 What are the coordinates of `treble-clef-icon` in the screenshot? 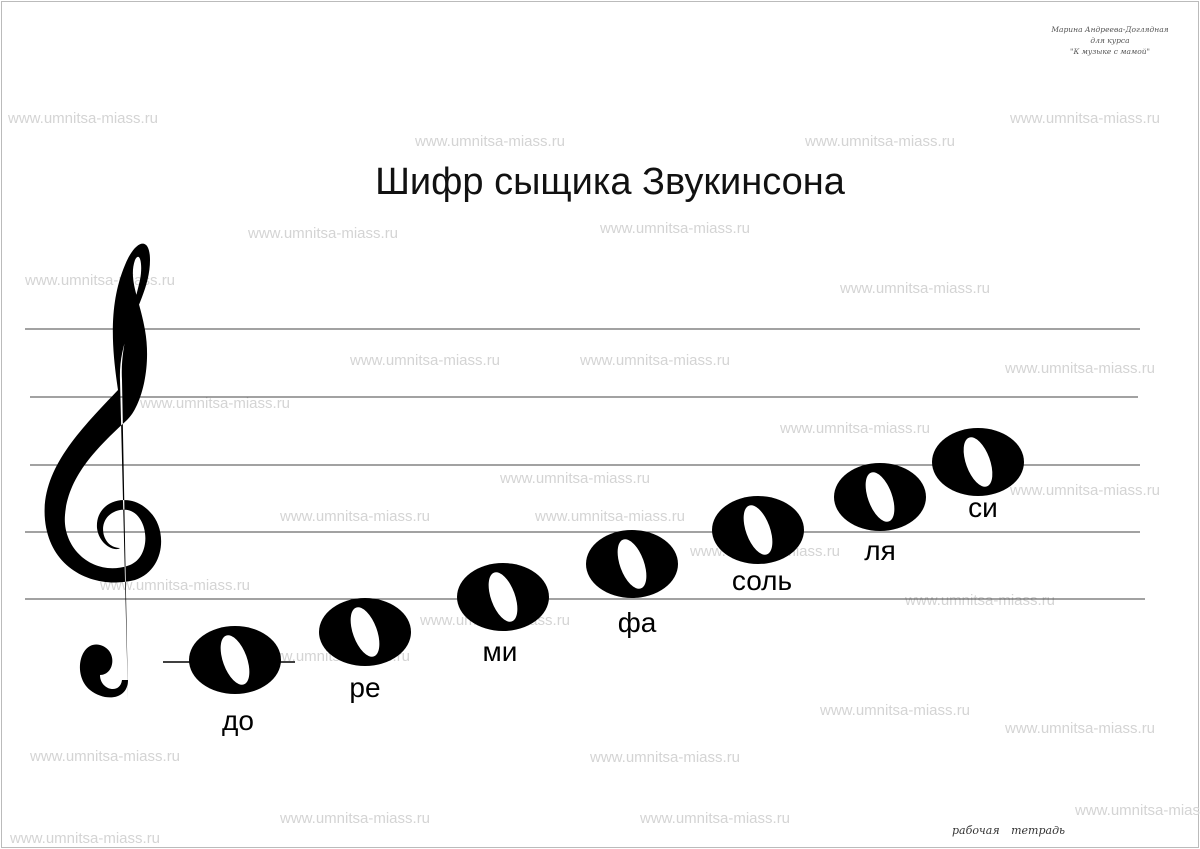 It's located at (103, 472).